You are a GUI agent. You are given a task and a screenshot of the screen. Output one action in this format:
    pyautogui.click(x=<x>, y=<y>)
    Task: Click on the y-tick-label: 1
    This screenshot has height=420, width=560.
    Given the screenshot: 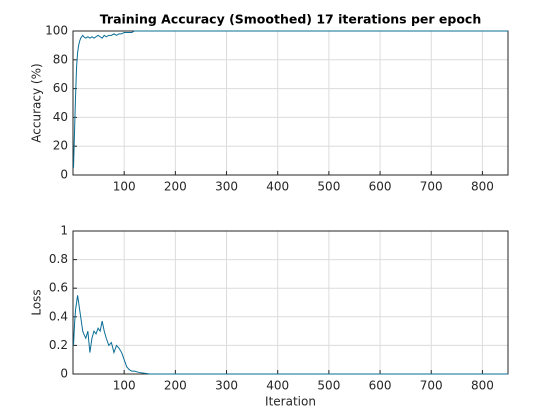 What is the action you would take?
    pyautogui.click(x=64, y=231)
    